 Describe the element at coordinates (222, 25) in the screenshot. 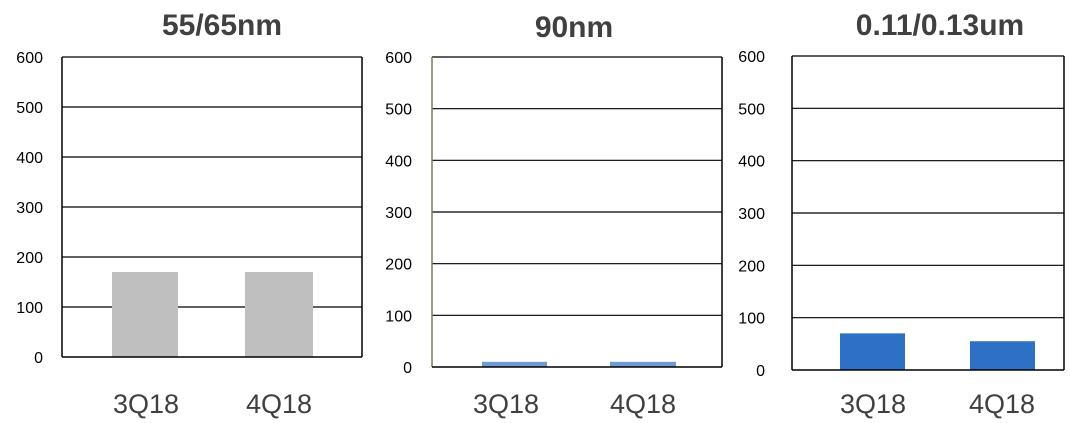

I see `chart-title: 55/65nm` at that location.